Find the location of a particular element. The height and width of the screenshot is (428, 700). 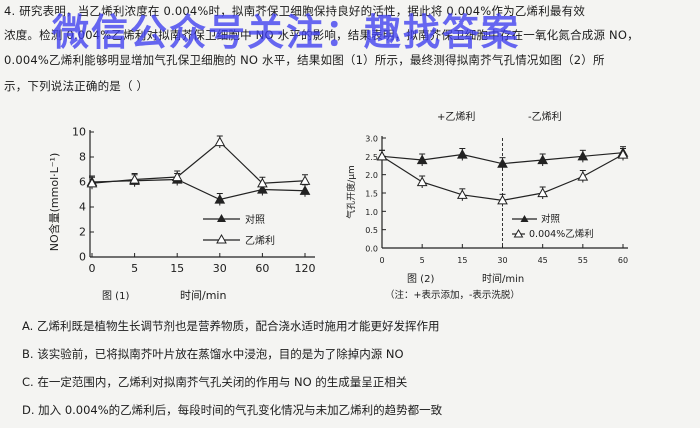

y-tick-label: 2.0 is located at coordinates (371, 175).